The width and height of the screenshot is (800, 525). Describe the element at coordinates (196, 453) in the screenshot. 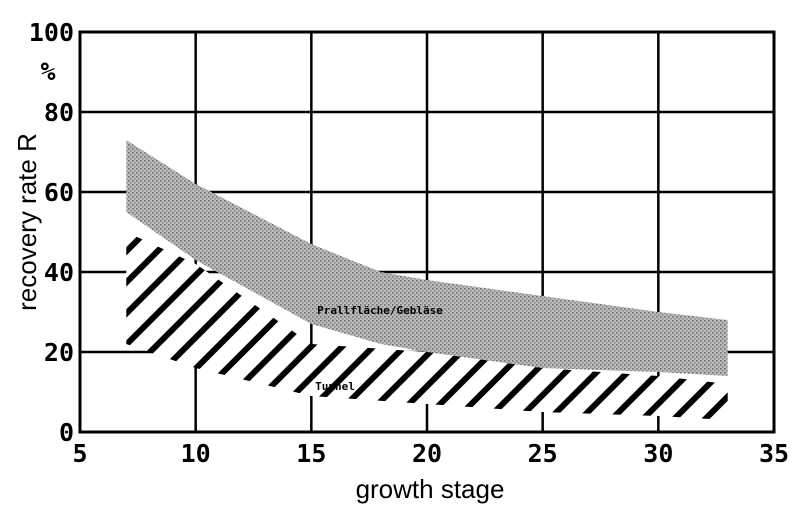

I see `x-tick-label: 10` at that location.